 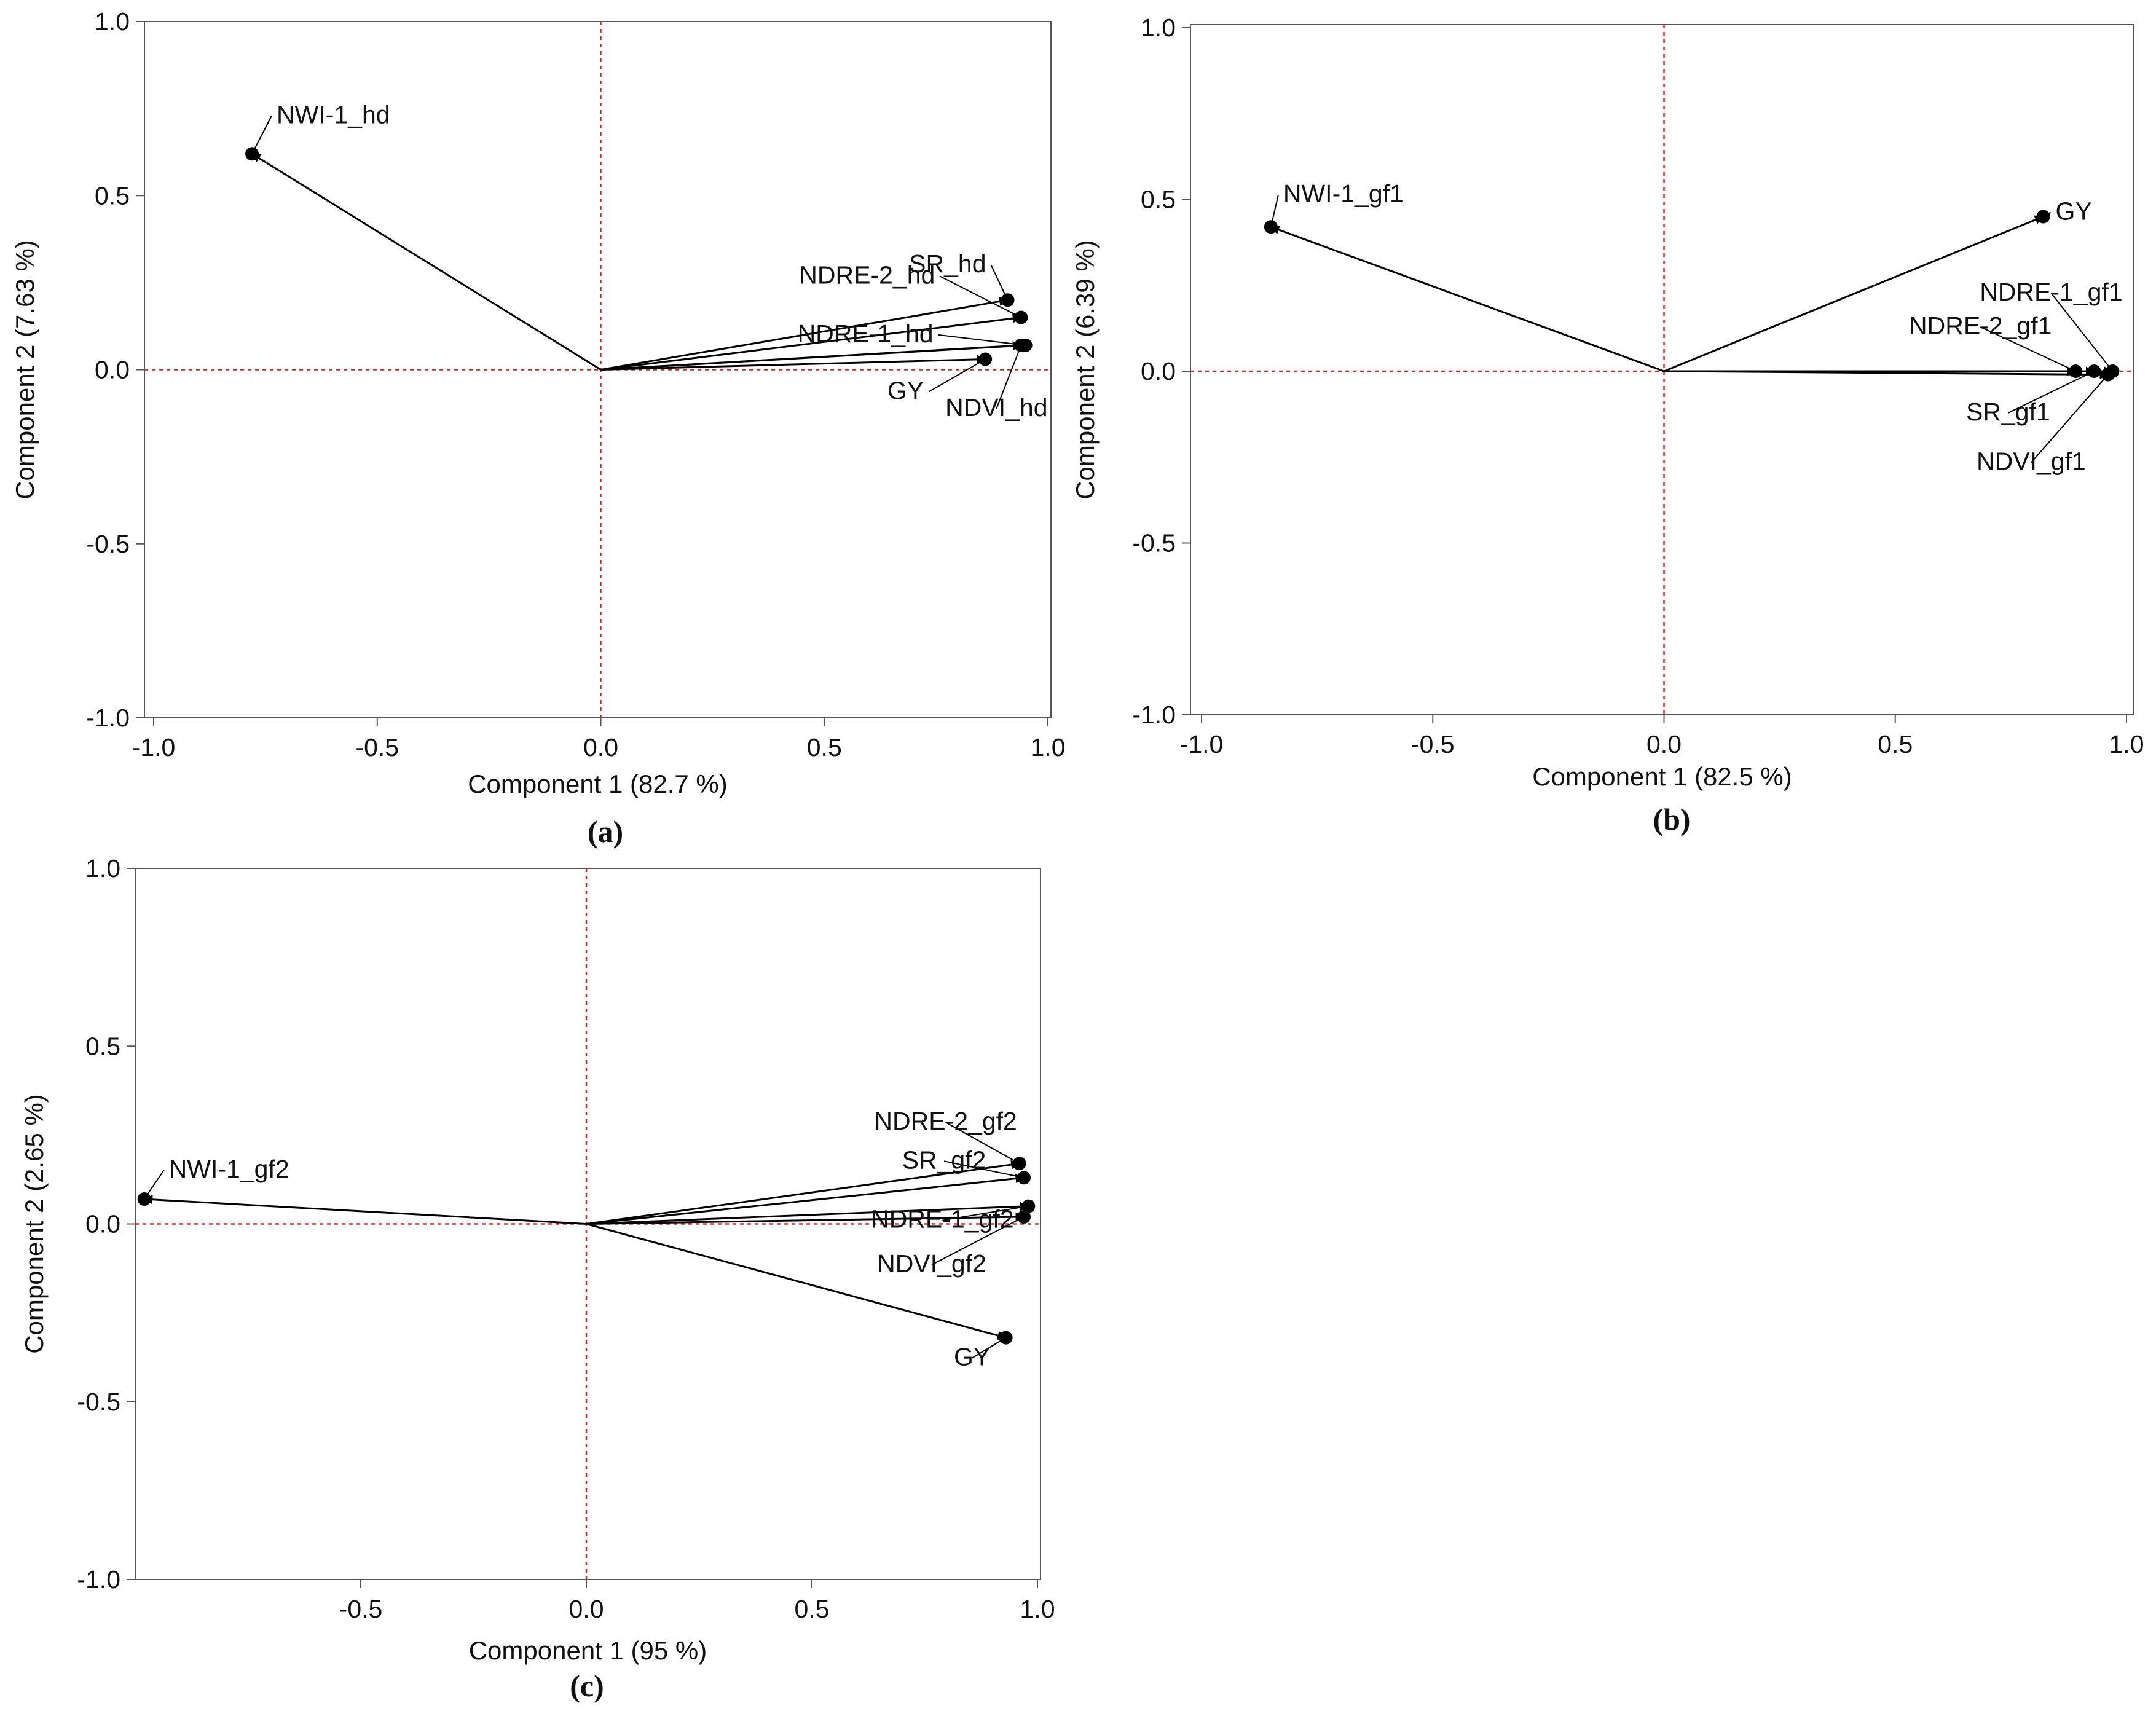 I want to click on loading-vector-ndvi-gf2, so click(x=805, y=1218).